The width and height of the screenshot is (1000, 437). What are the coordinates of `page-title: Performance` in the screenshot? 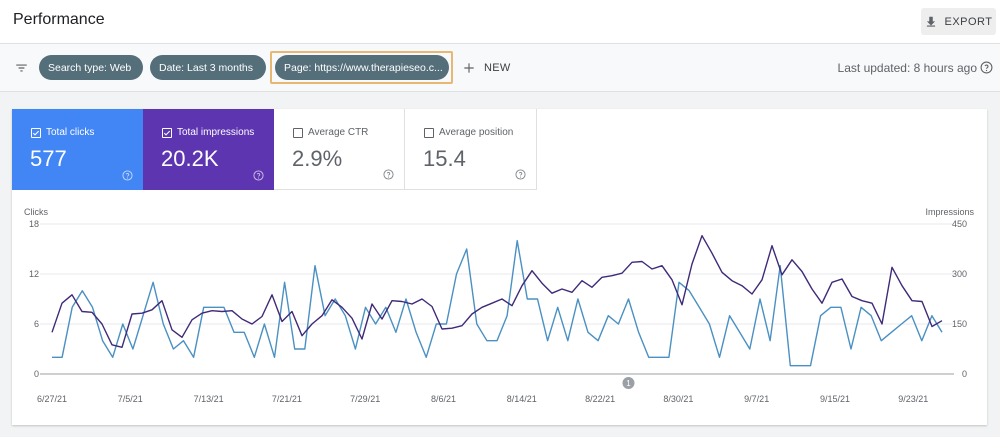 It's located at (59, 19).